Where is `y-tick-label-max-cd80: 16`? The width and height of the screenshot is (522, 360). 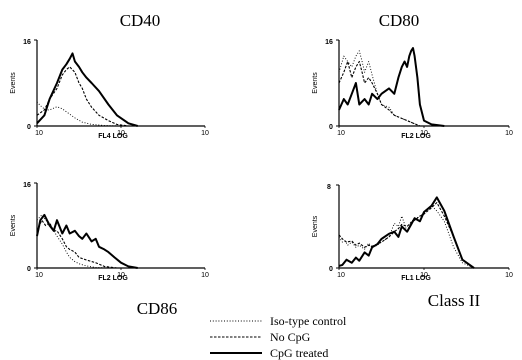 y-tick-label-max-cd80: 16 is located at coordinates (329, 42).